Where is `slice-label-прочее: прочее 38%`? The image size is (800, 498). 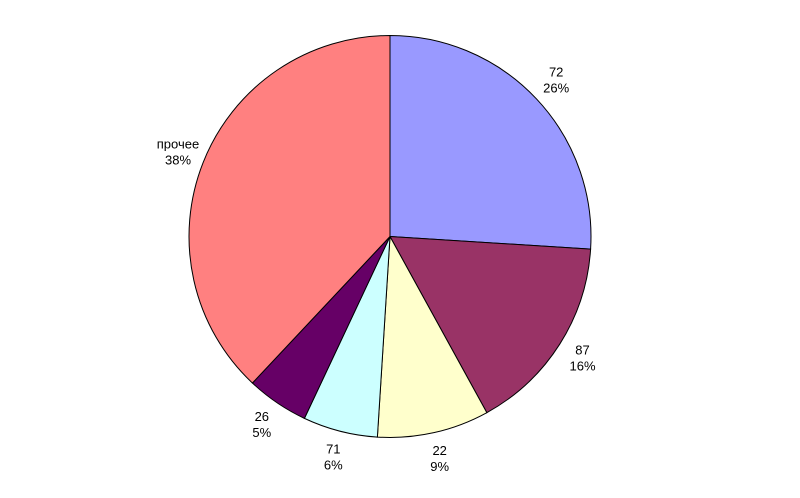
slice-label-прочее: прочее 38% is located at coordinates (178, 152).